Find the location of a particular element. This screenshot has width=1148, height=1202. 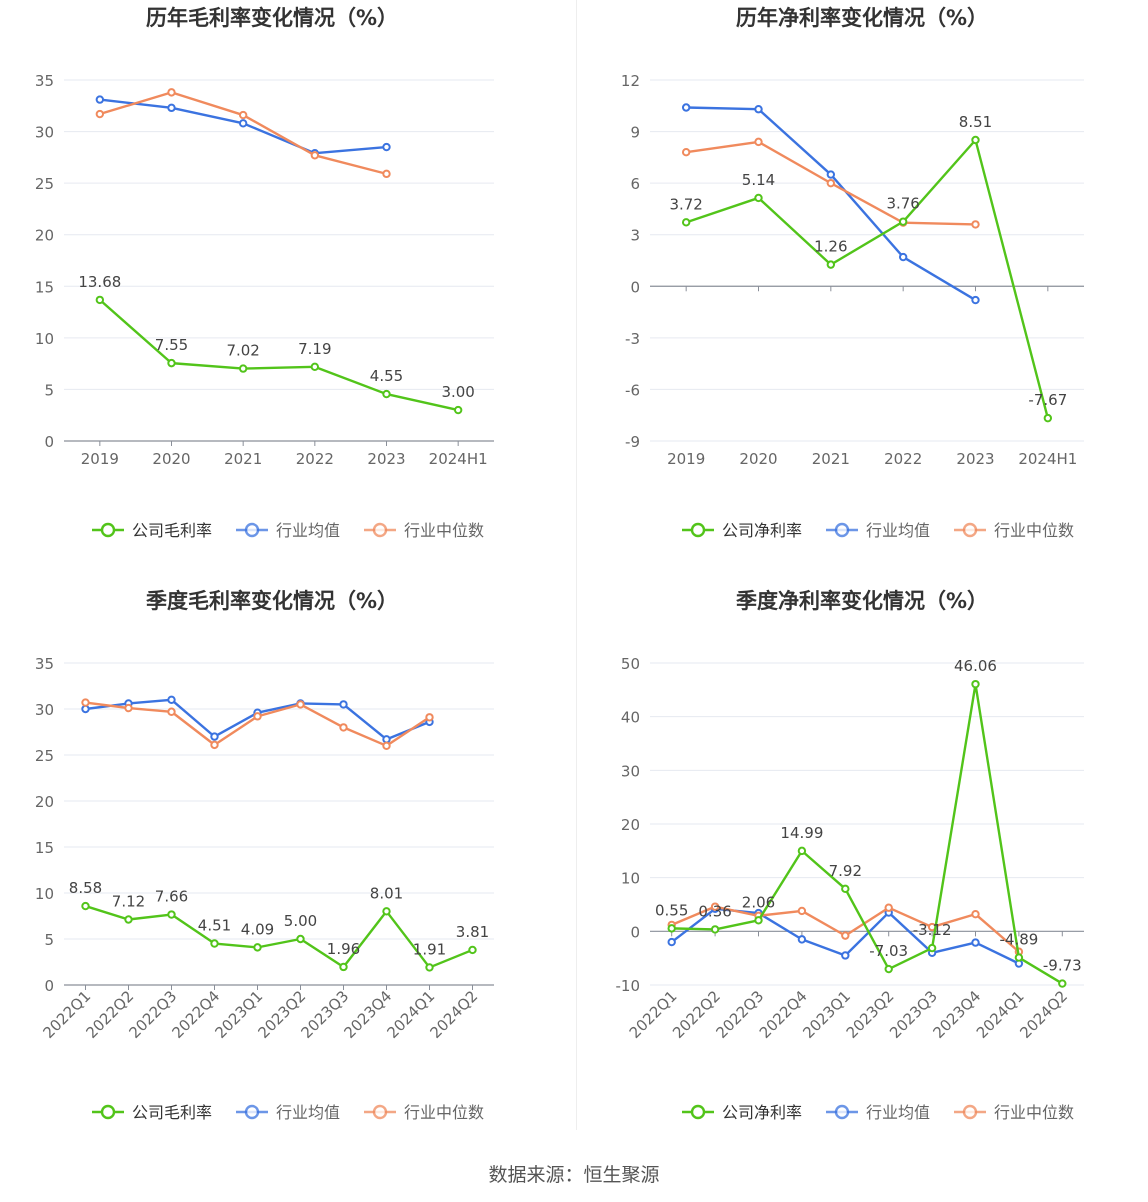

data-label: 3.00 is located at coordinates (457, 392).